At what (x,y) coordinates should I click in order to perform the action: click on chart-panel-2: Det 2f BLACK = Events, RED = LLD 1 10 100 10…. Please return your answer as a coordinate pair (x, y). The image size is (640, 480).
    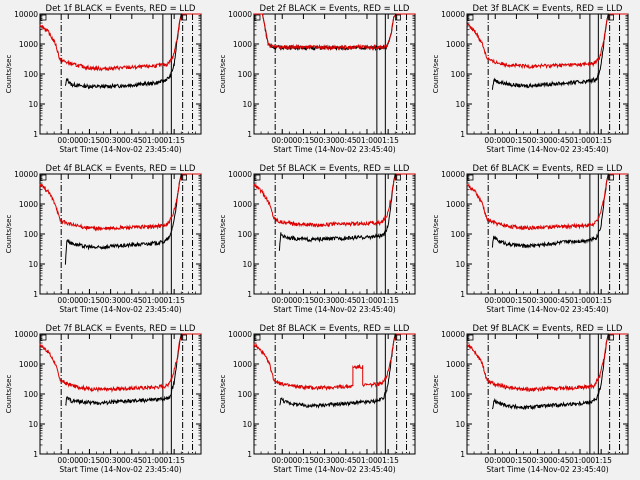
    Looking at the image, I should click on (317, 79).